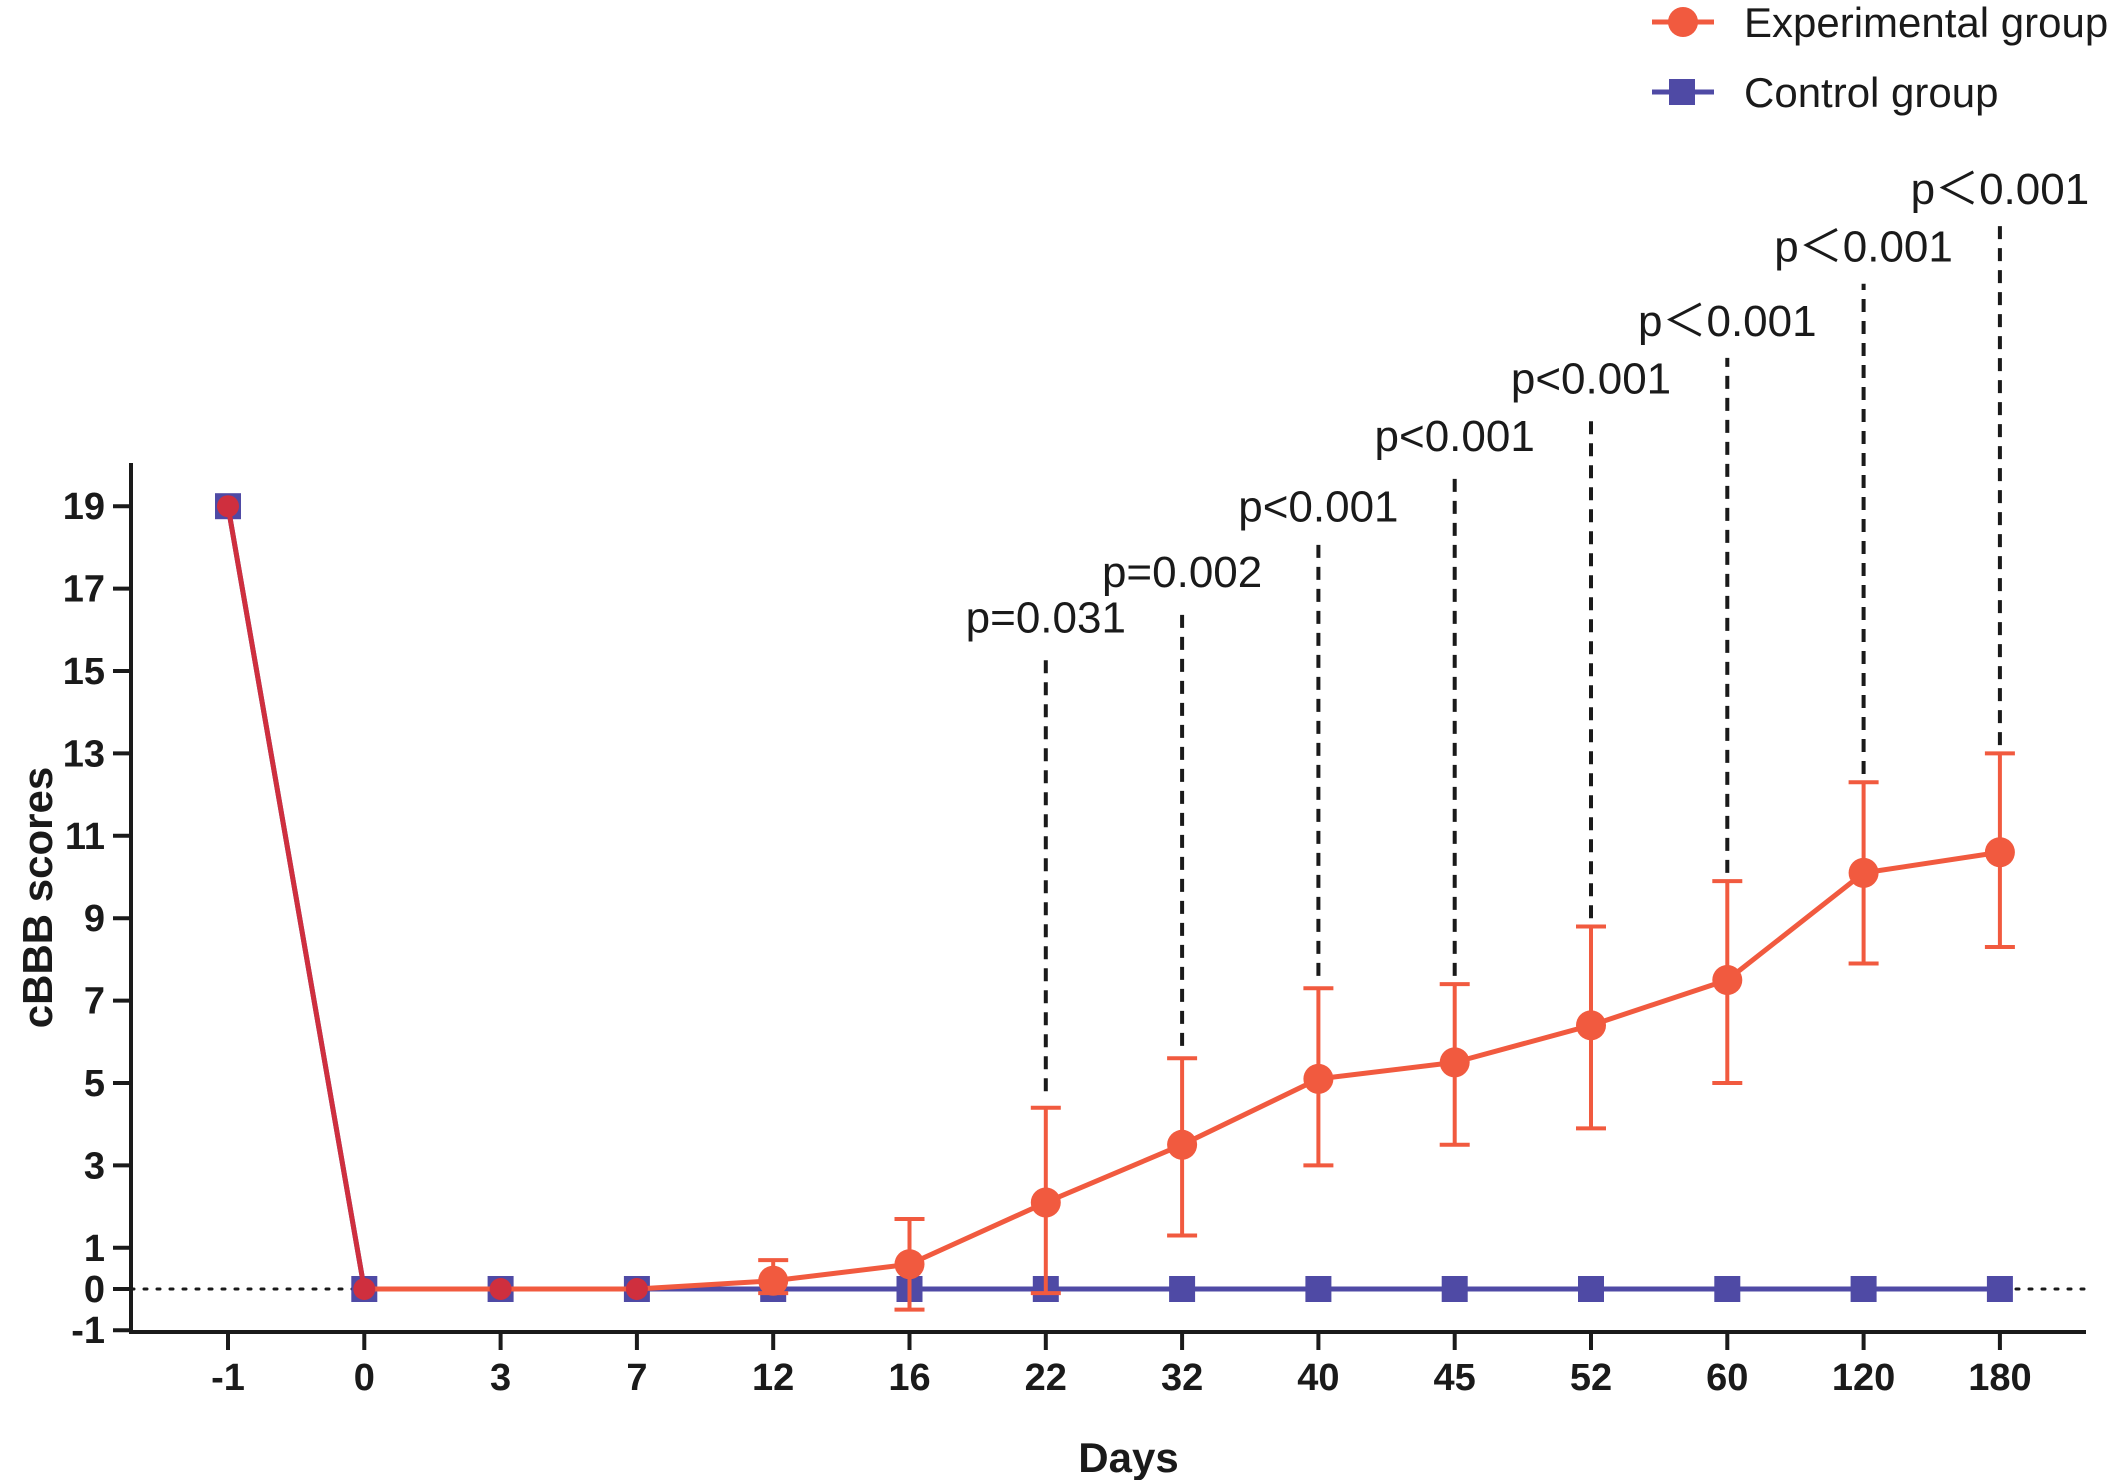 The height and width of the screenshot is (1480, 2128). What do you see at coordinates (1683, 22) in the screenshot?
I see `legend-experimental-marker` at bounding box center [1683, 22].